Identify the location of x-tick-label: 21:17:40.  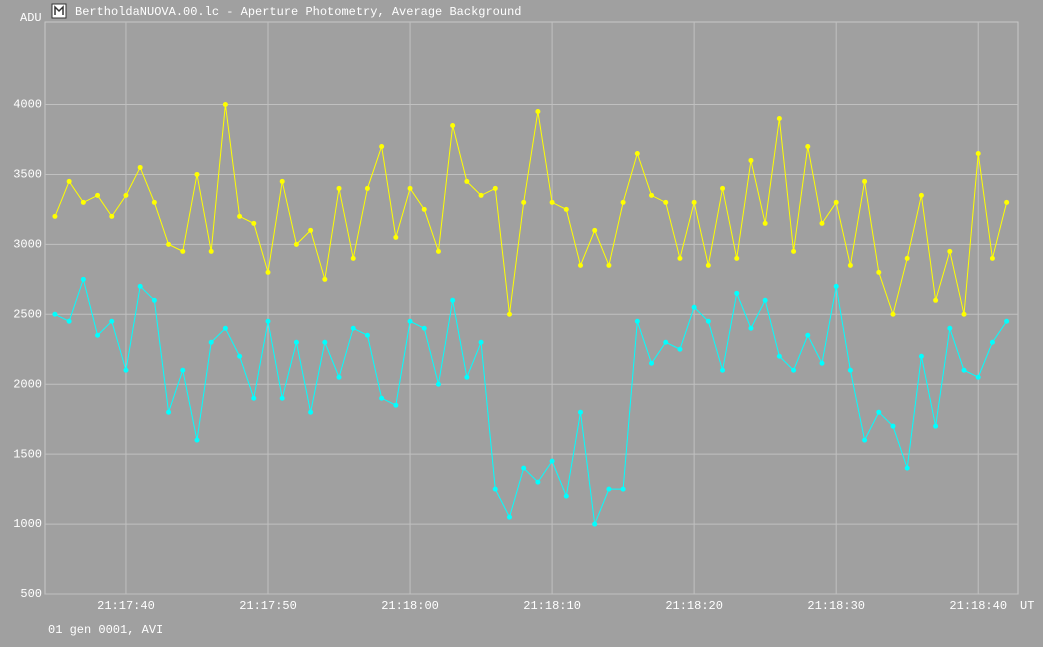
(126, 606).